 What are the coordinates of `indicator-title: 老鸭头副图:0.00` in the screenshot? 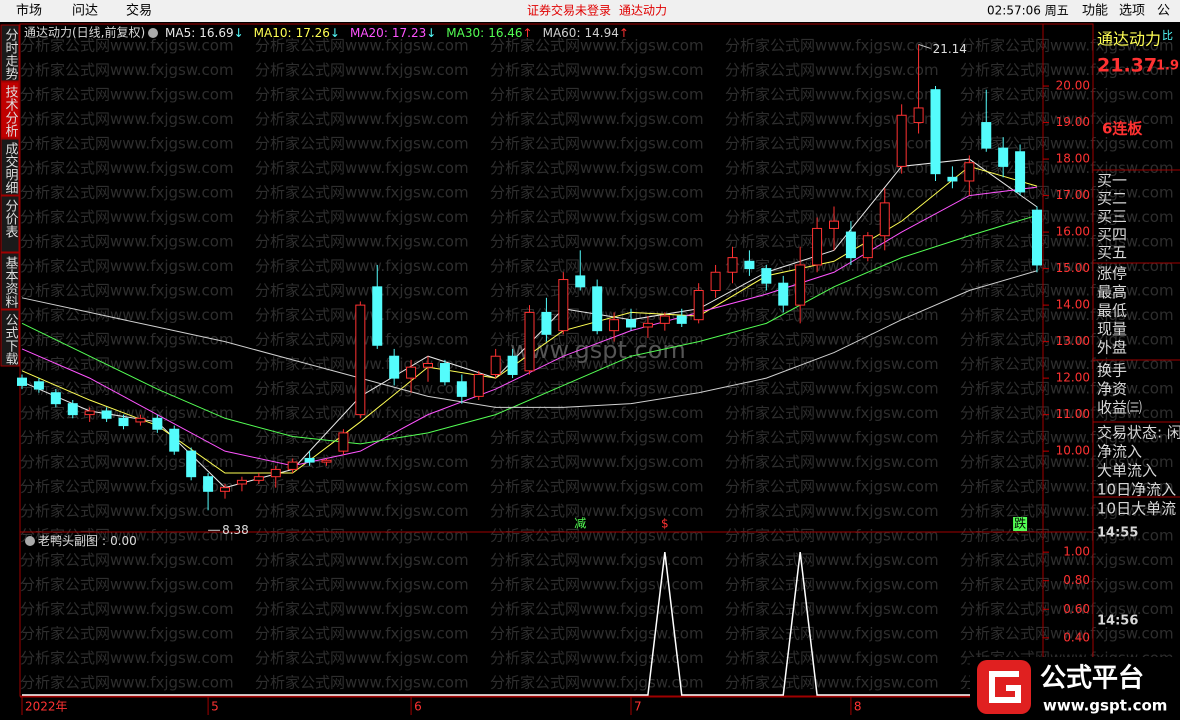 It's located at (87, 541).